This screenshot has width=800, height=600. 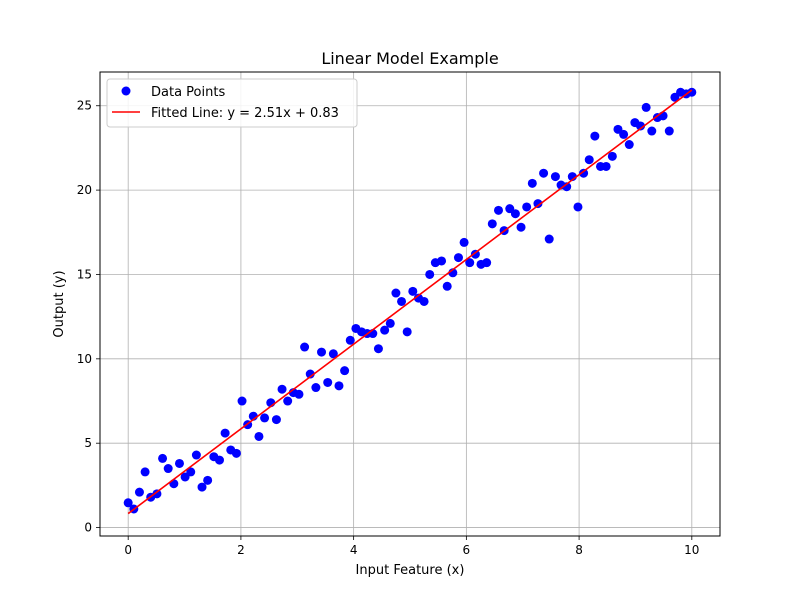 I want to click on x-tick-label: 6, so click(x=467, y=550).